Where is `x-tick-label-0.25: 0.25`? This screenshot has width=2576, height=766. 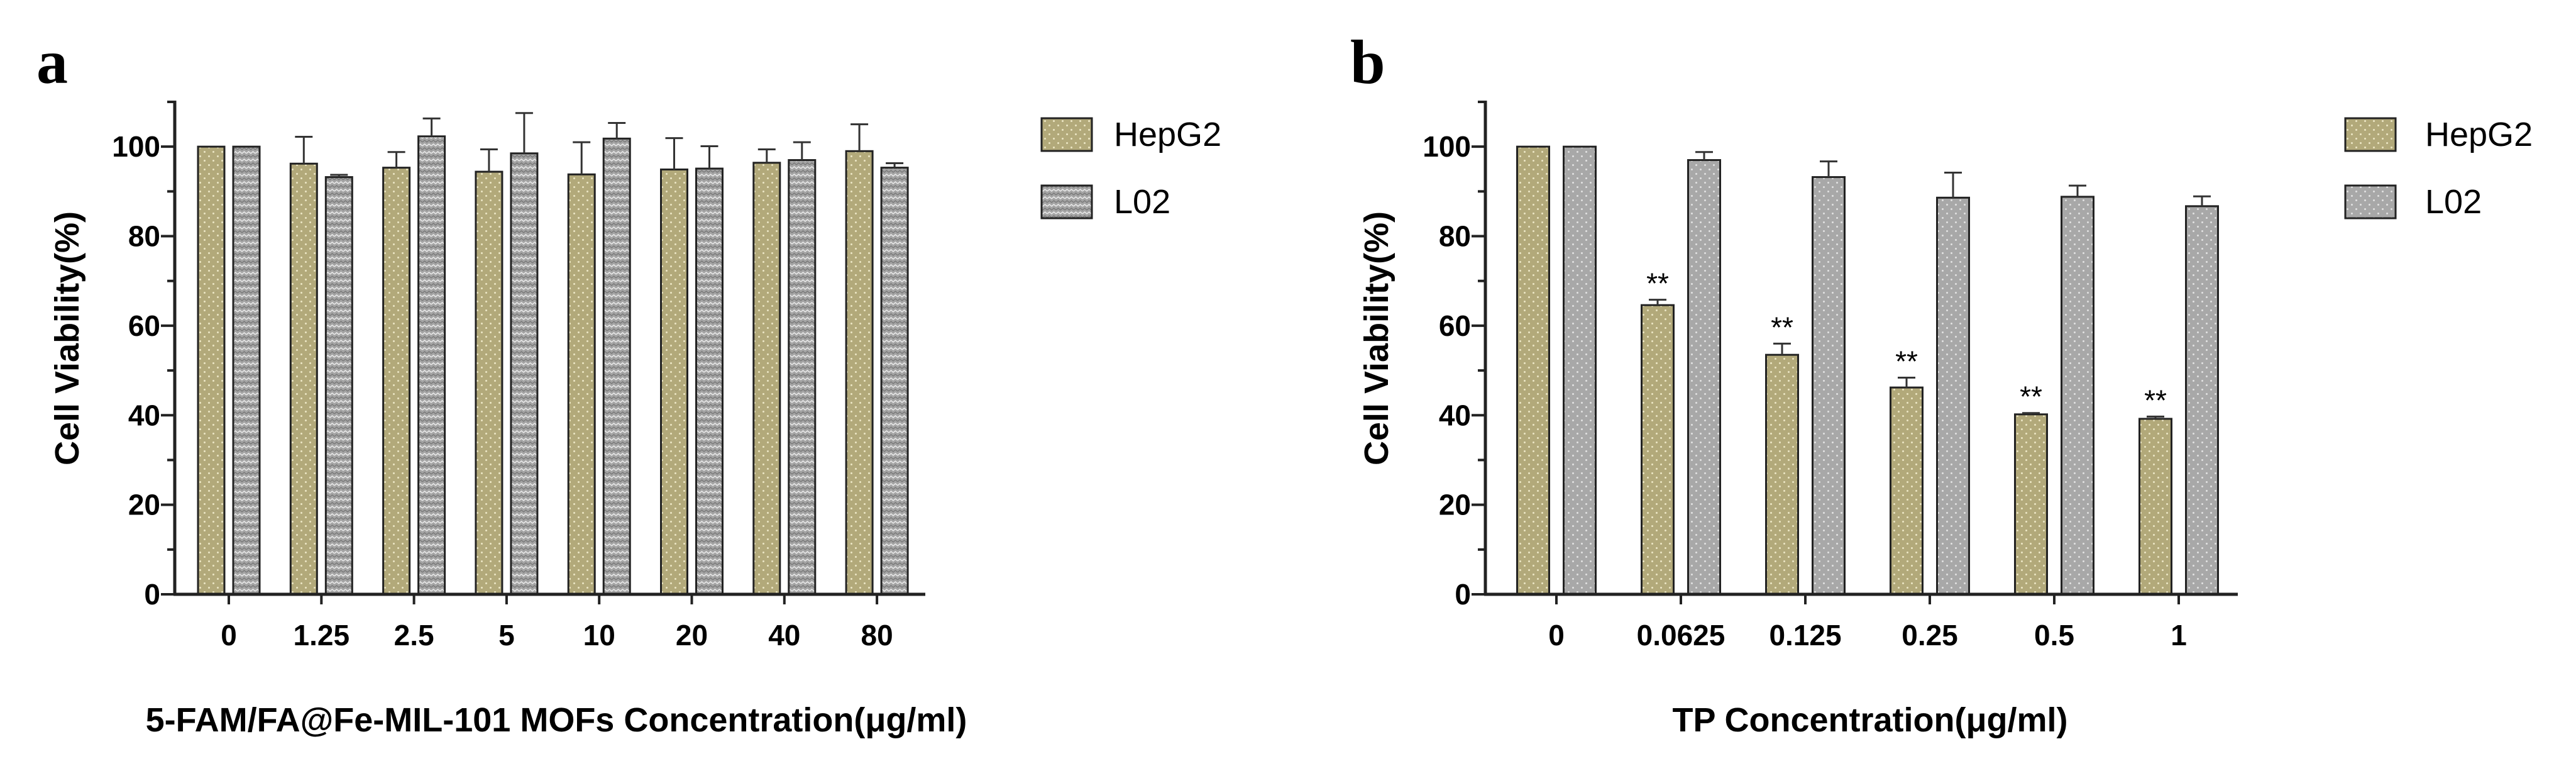 x-tick-label-0.25: 0.25 is located at coordinates (1930, 635).